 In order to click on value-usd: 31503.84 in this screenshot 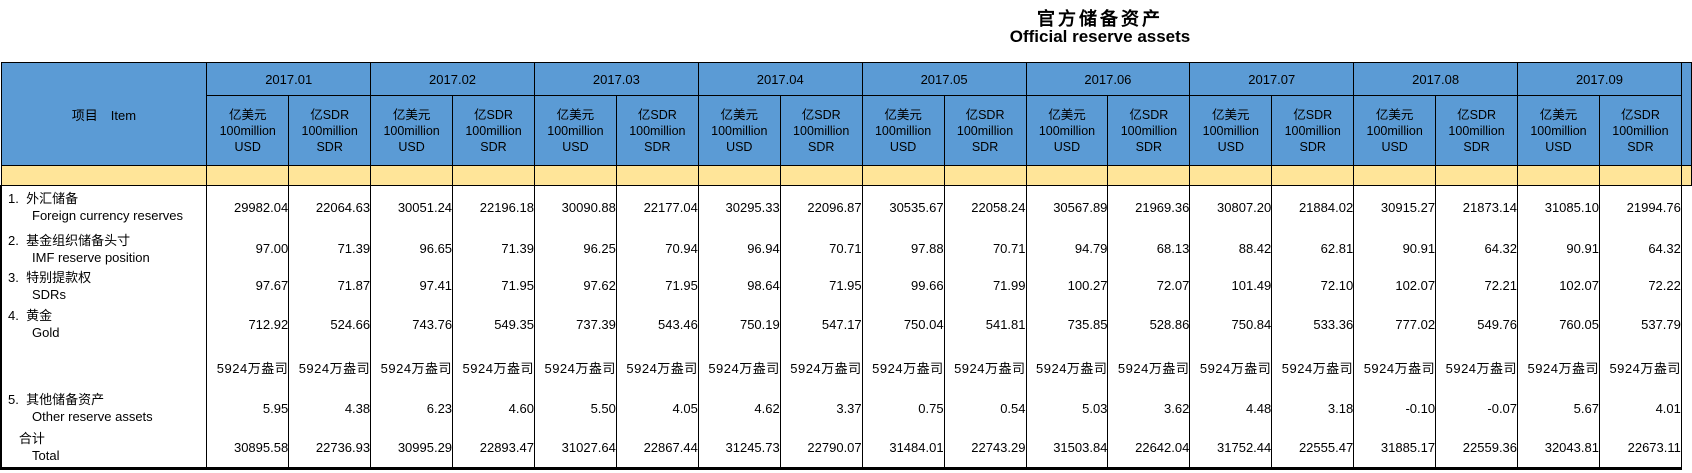, I will do `click(1067, 448)`.